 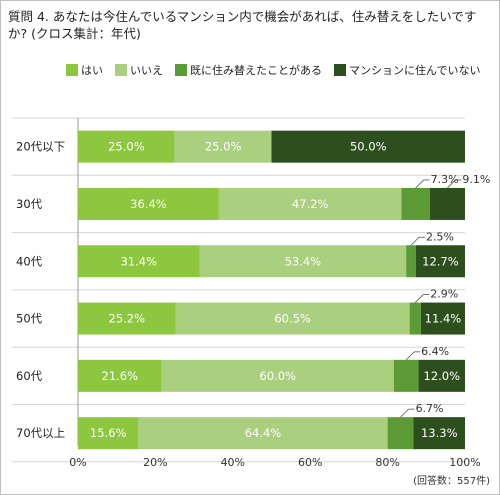 I want to click on data-label: 47.2%, so click(x=310, y=204).